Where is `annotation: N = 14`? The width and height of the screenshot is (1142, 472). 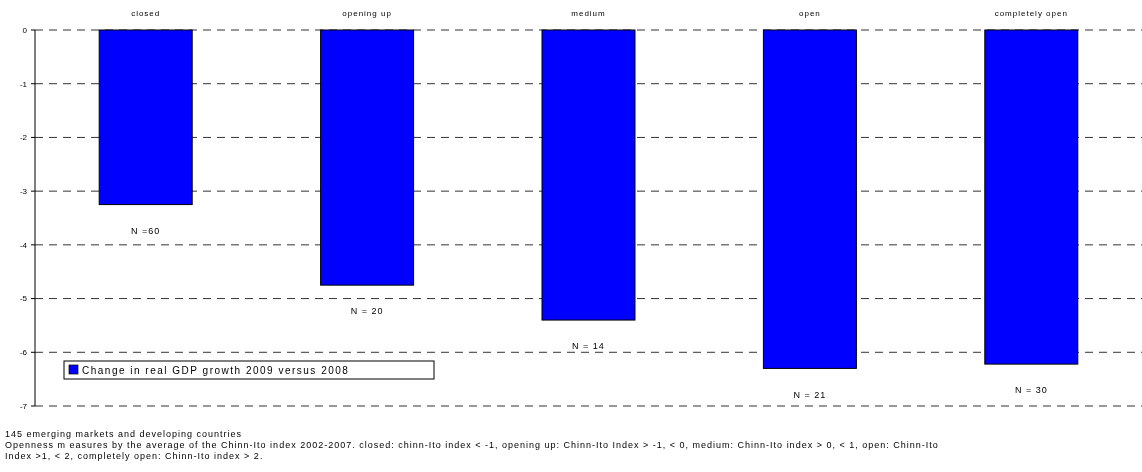
annotation: N = 14 is located at coordinates (588, 346).